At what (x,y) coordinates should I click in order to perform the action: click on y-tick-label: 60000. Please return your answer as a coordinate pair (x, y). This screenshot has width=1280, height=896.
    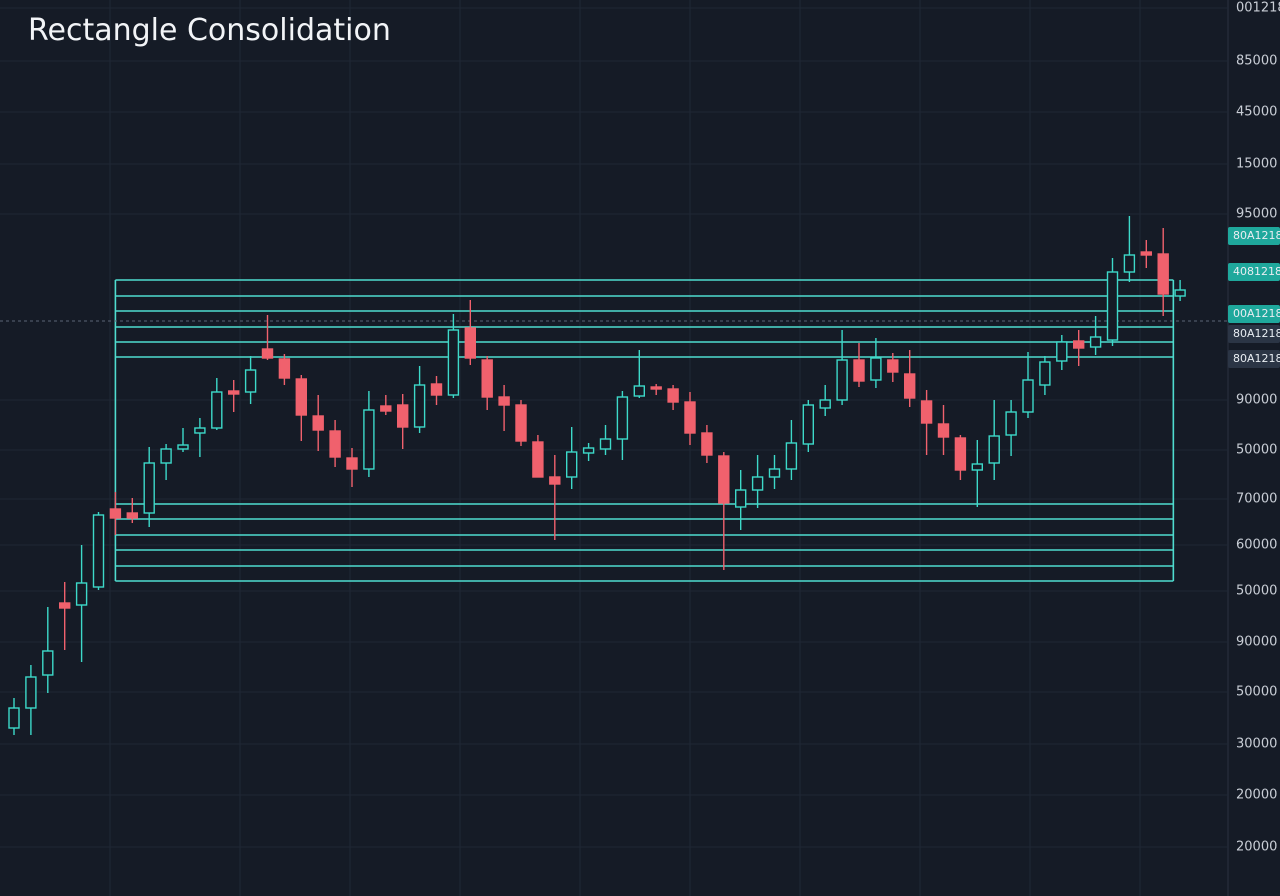
    Looking at the image, I should click on (1256, 545).